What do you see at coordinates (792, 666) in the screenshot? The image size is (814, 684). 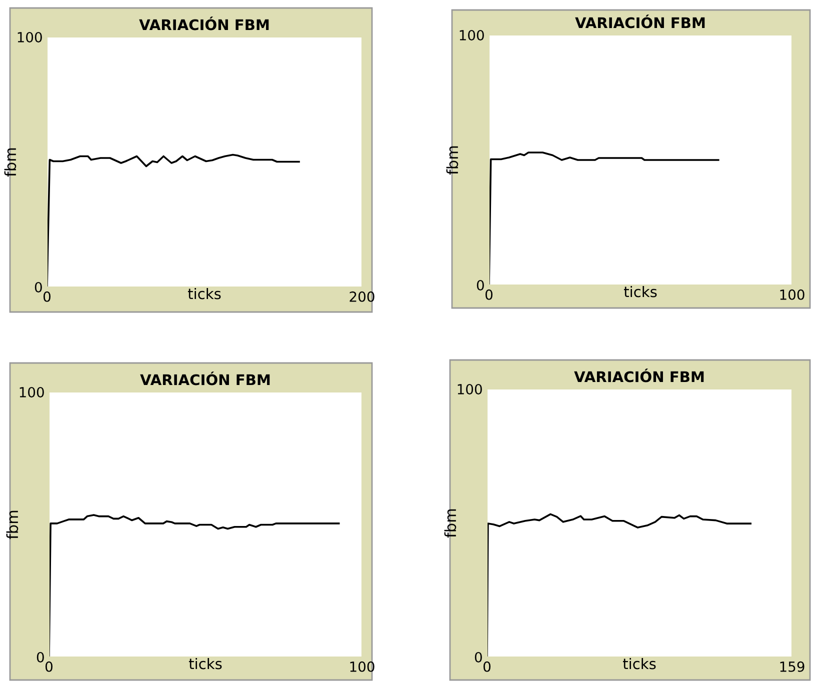 I see `x-tick-label: 159` at bounding box center [792, 666].